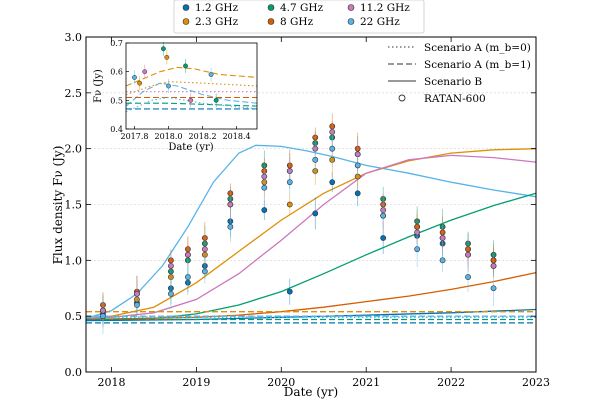 The height and width of the screenshot is (404, 600). Describe the element at coordinates (302, 8) in the screenshot. I see `legend-series-label: 4.7 GHz` at that location.